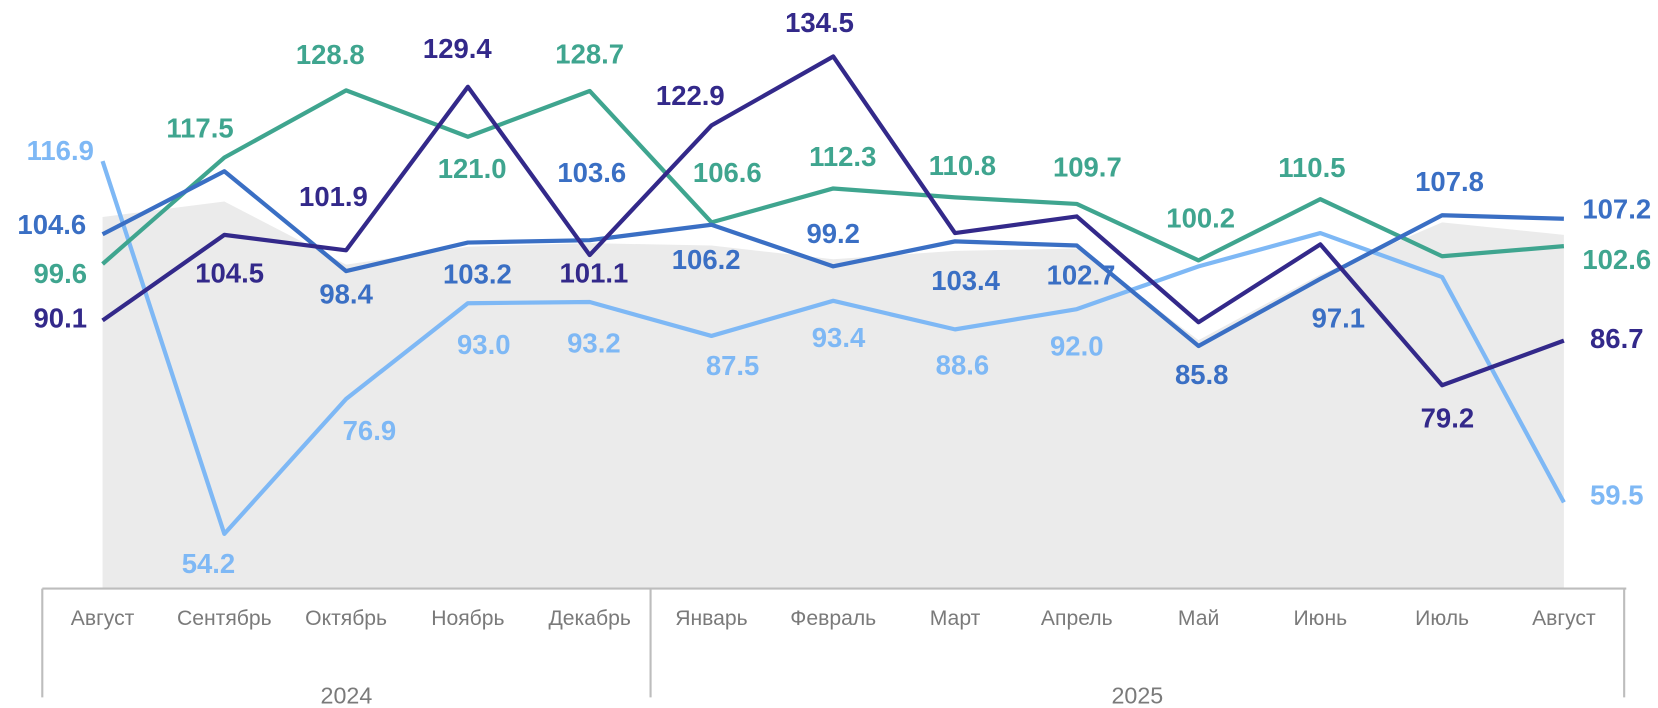 This screenshot has height=708, width=1658. What do you see at coordinates (199, 127) in the screenshot?
I see `data-label: 117.5` at bounding box center [199, 127].